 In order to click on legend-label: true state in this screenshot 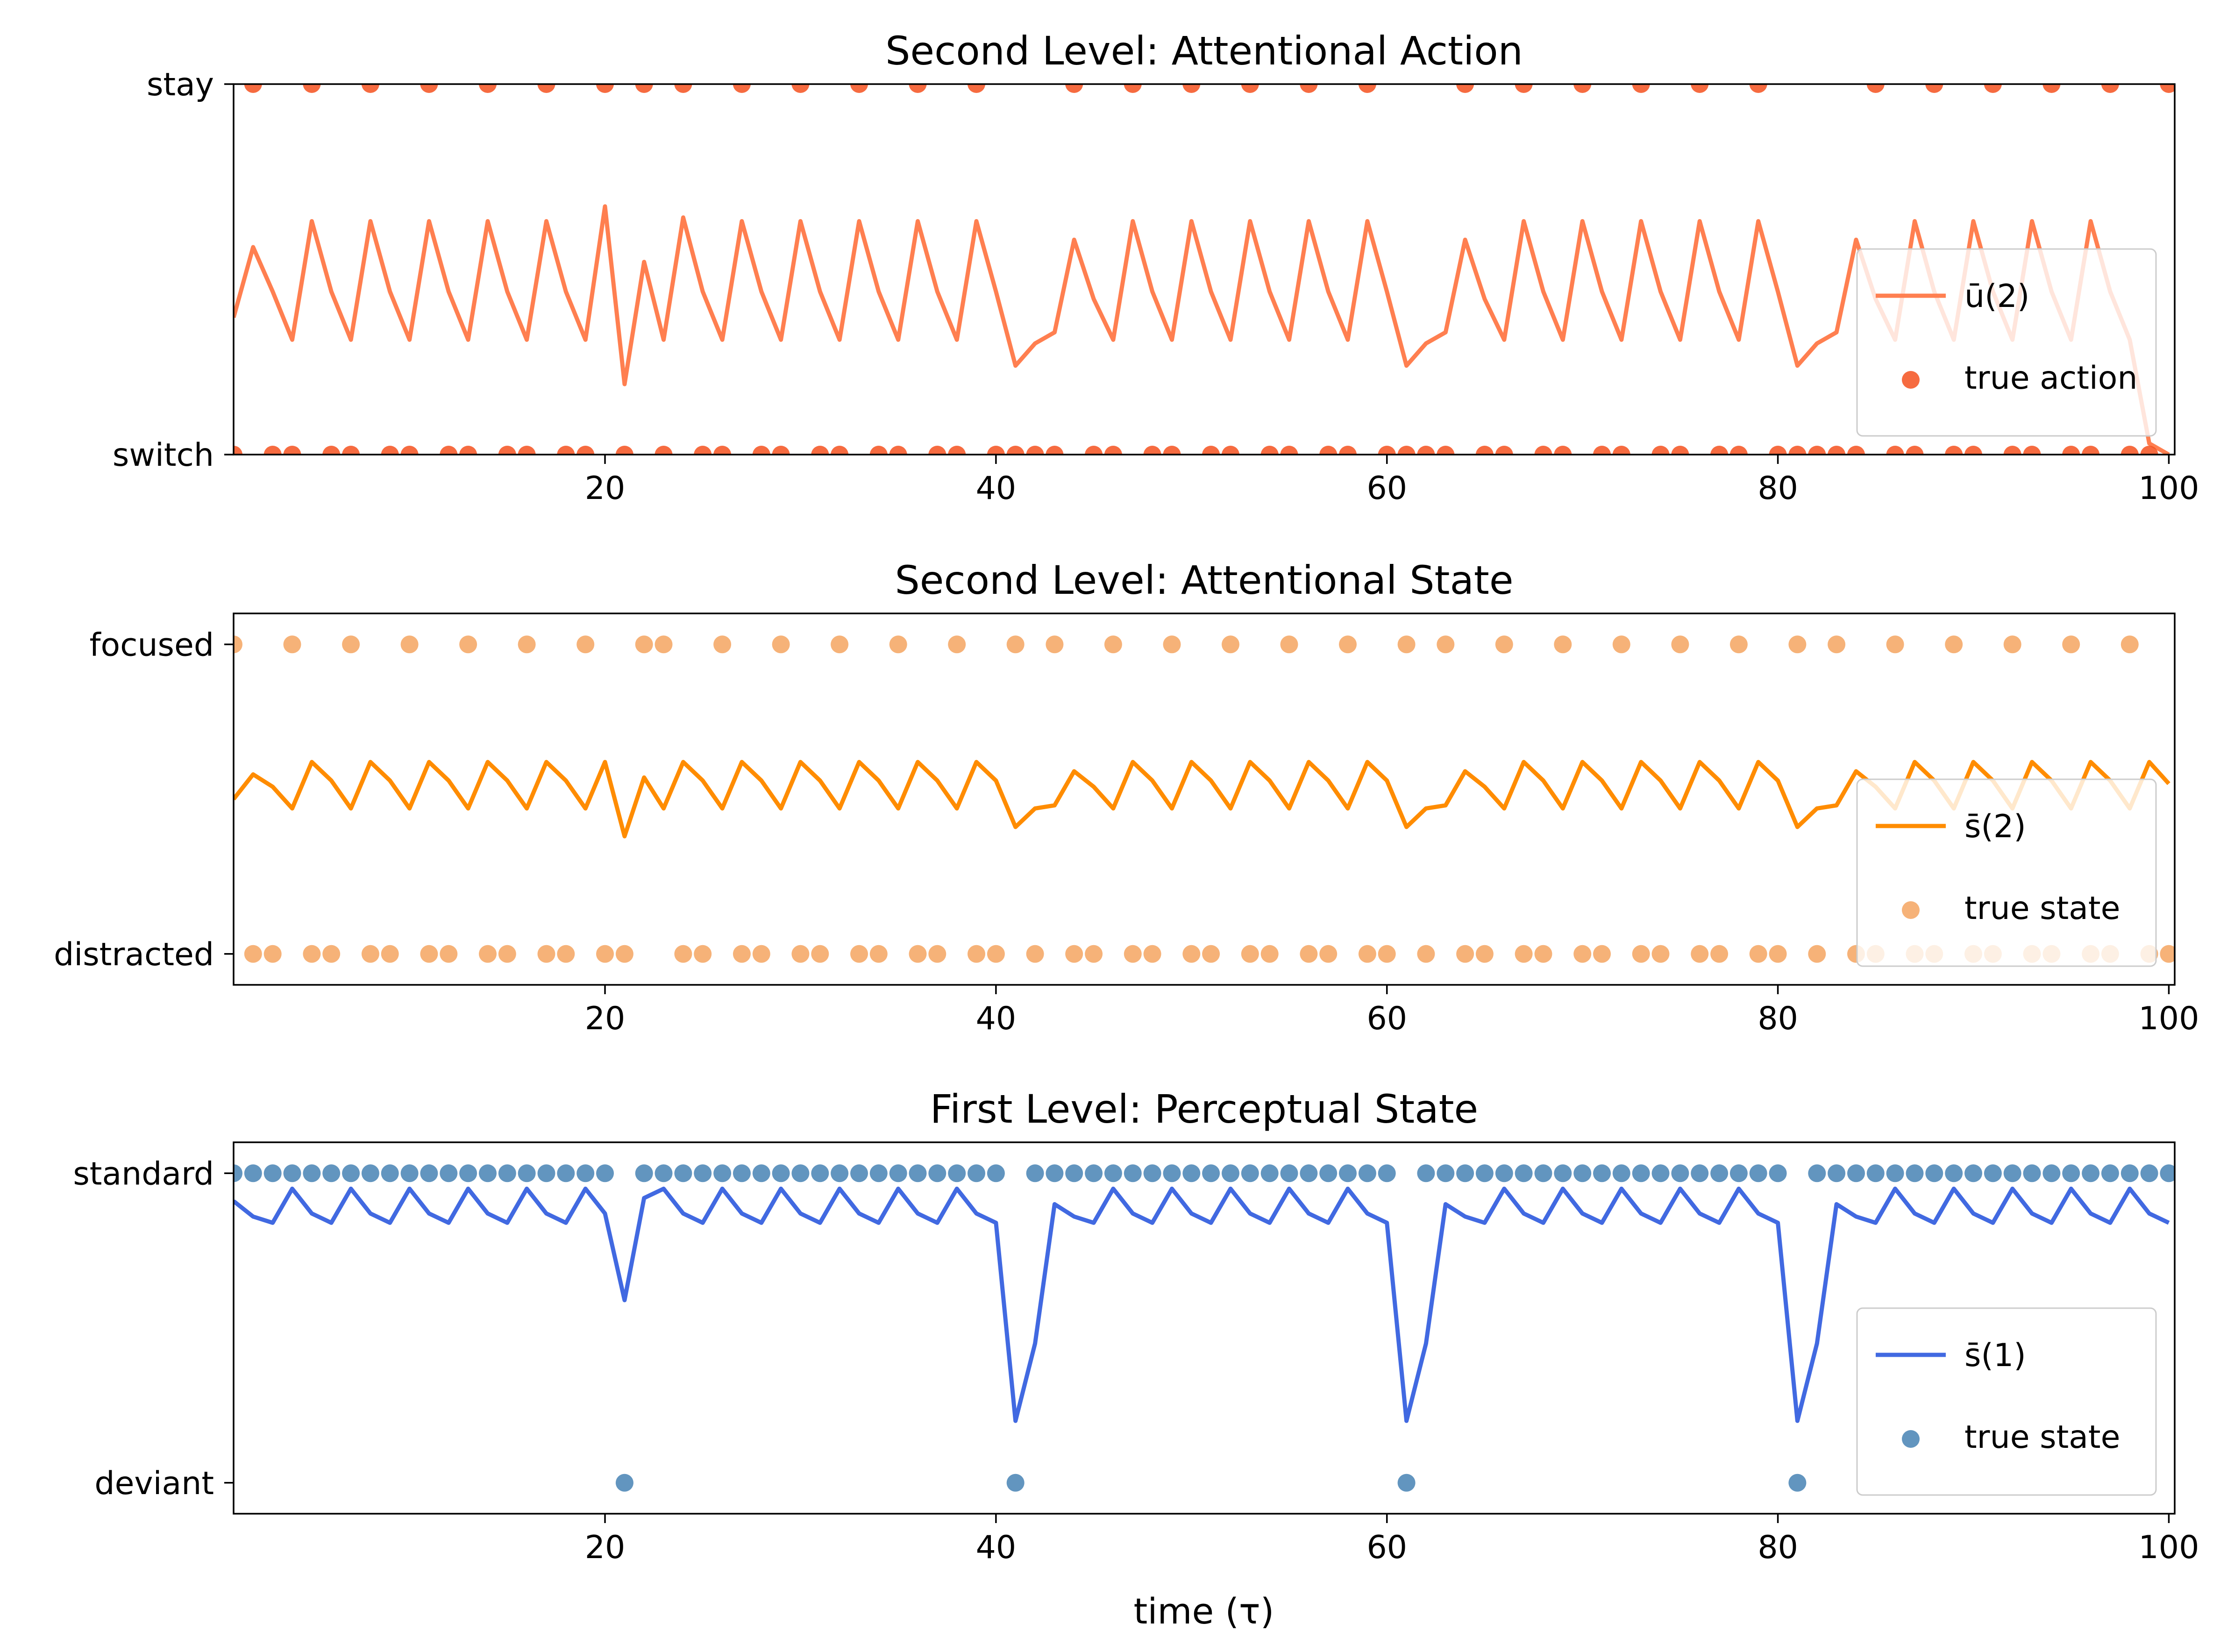, I will do `click(2042, 909)`.